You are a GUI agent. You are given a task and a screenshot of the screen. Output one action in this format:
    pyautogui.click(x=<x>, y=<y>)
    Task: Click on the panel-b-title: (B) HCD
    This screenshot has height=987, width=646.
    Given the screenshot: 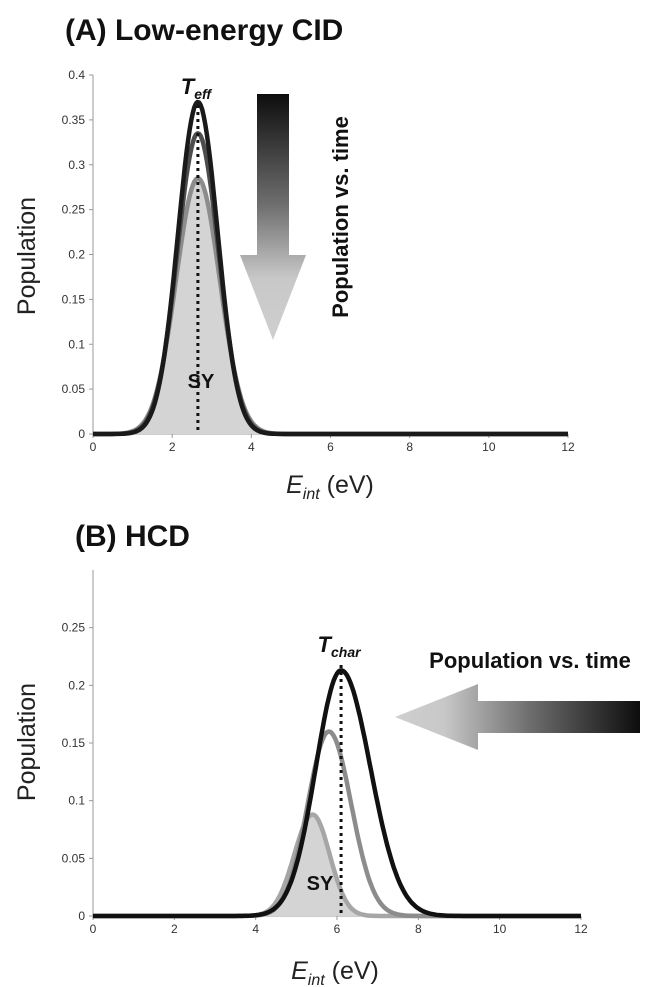 What is the action you would take?
    pyautogui.click(x=132, y=536)
    